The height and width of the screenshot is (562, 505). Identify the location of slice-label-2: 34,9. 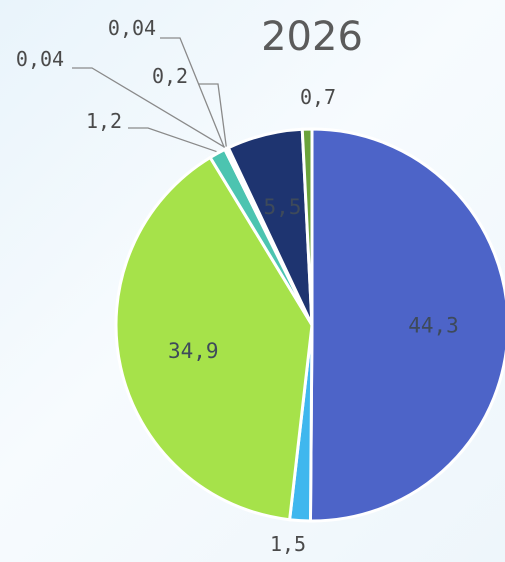
(193, 351).